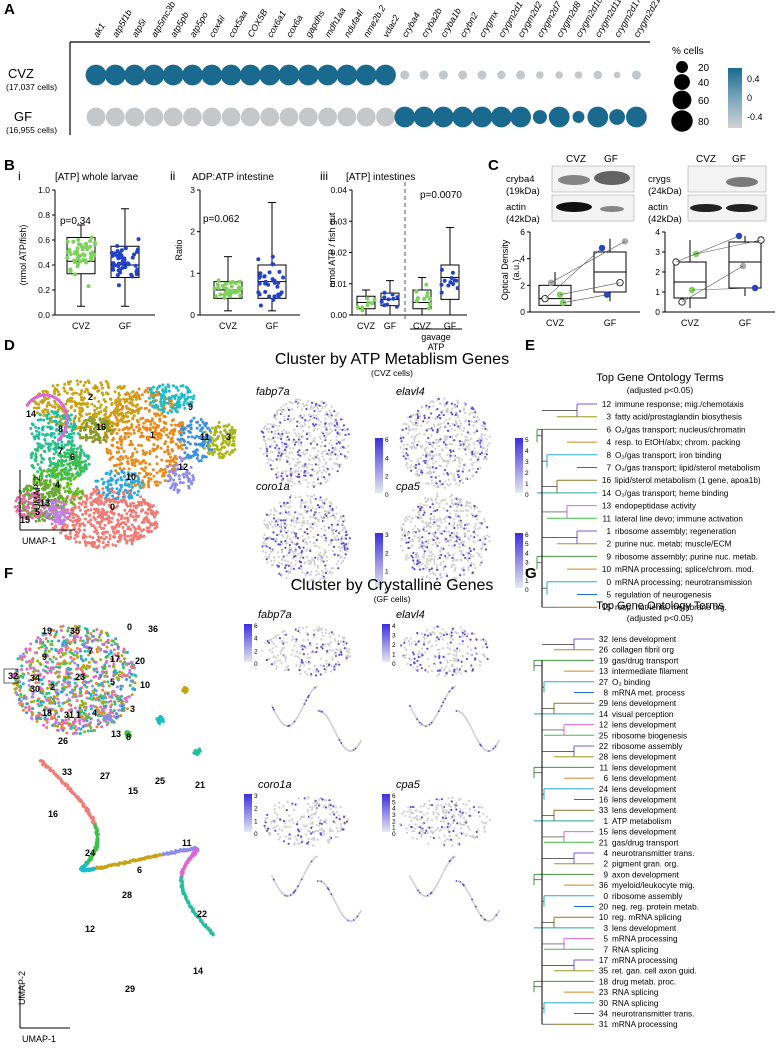 The image size is (783, 1050). Describe the element at coordinates (441, 269) in the screenshot. I see `data-point` at that location.